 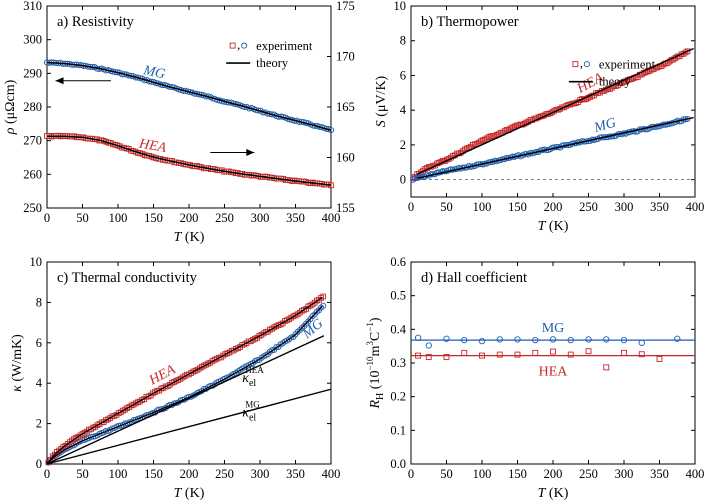 What do you see at coordinates (474, 278) in the screenshot?
I see `panel-title: d) Hall coefficient` at bounding box center [474, 278].